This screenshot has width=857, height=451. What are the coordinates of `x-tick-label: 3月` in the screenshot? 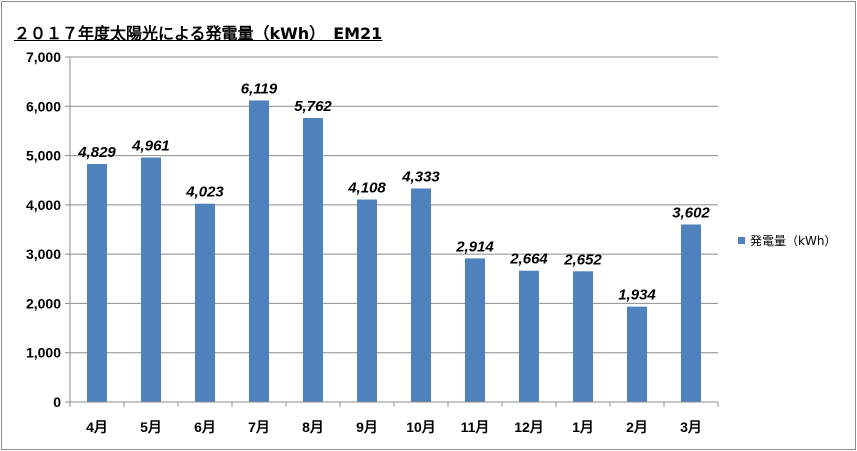 It's located at (691, 427).